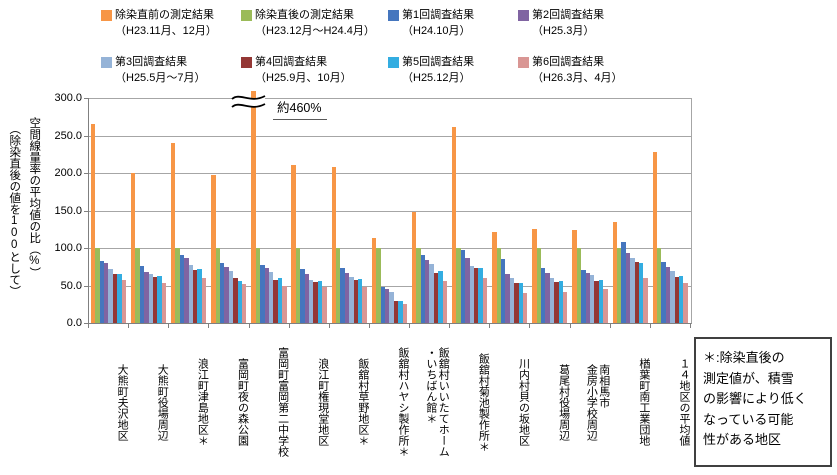 The image size is (837, 475). Describe the element at coordinates (577, 77) in the screenshot. I see `legend-item-period: （H26.3月、4月）` at that location.